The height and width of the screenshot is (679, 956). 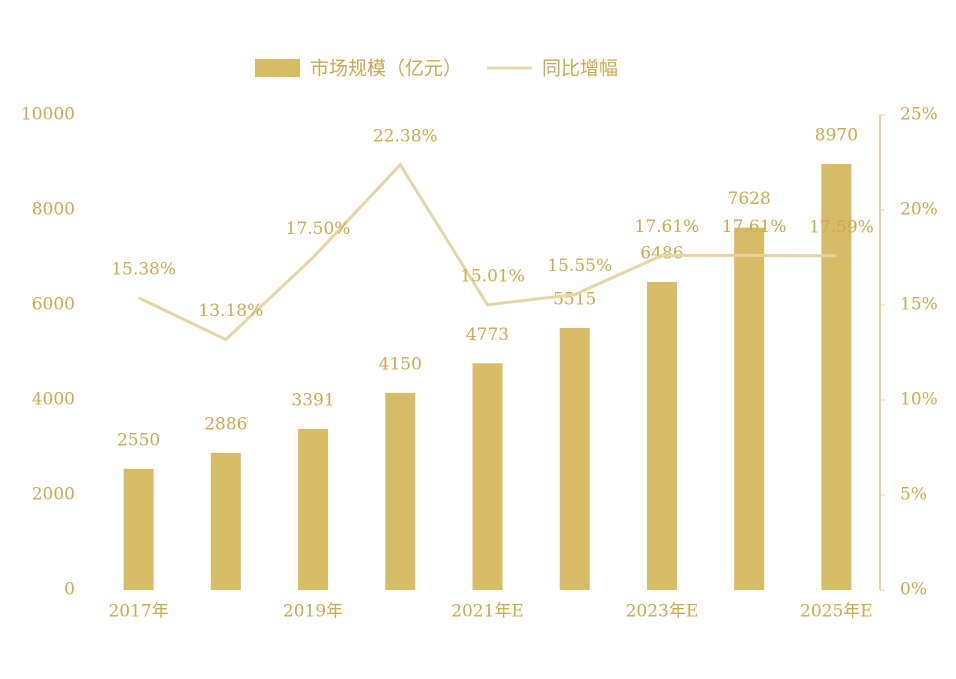 What do you see at coordinates (313, 612) in the screenshot?
I see `x-tick-label: 2019年` at bounding box center [313, 612].